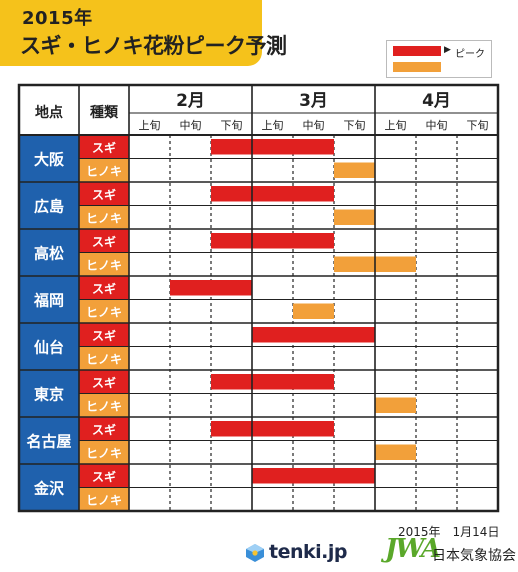  I want to click on location-header: 地点, so click(49, 112).